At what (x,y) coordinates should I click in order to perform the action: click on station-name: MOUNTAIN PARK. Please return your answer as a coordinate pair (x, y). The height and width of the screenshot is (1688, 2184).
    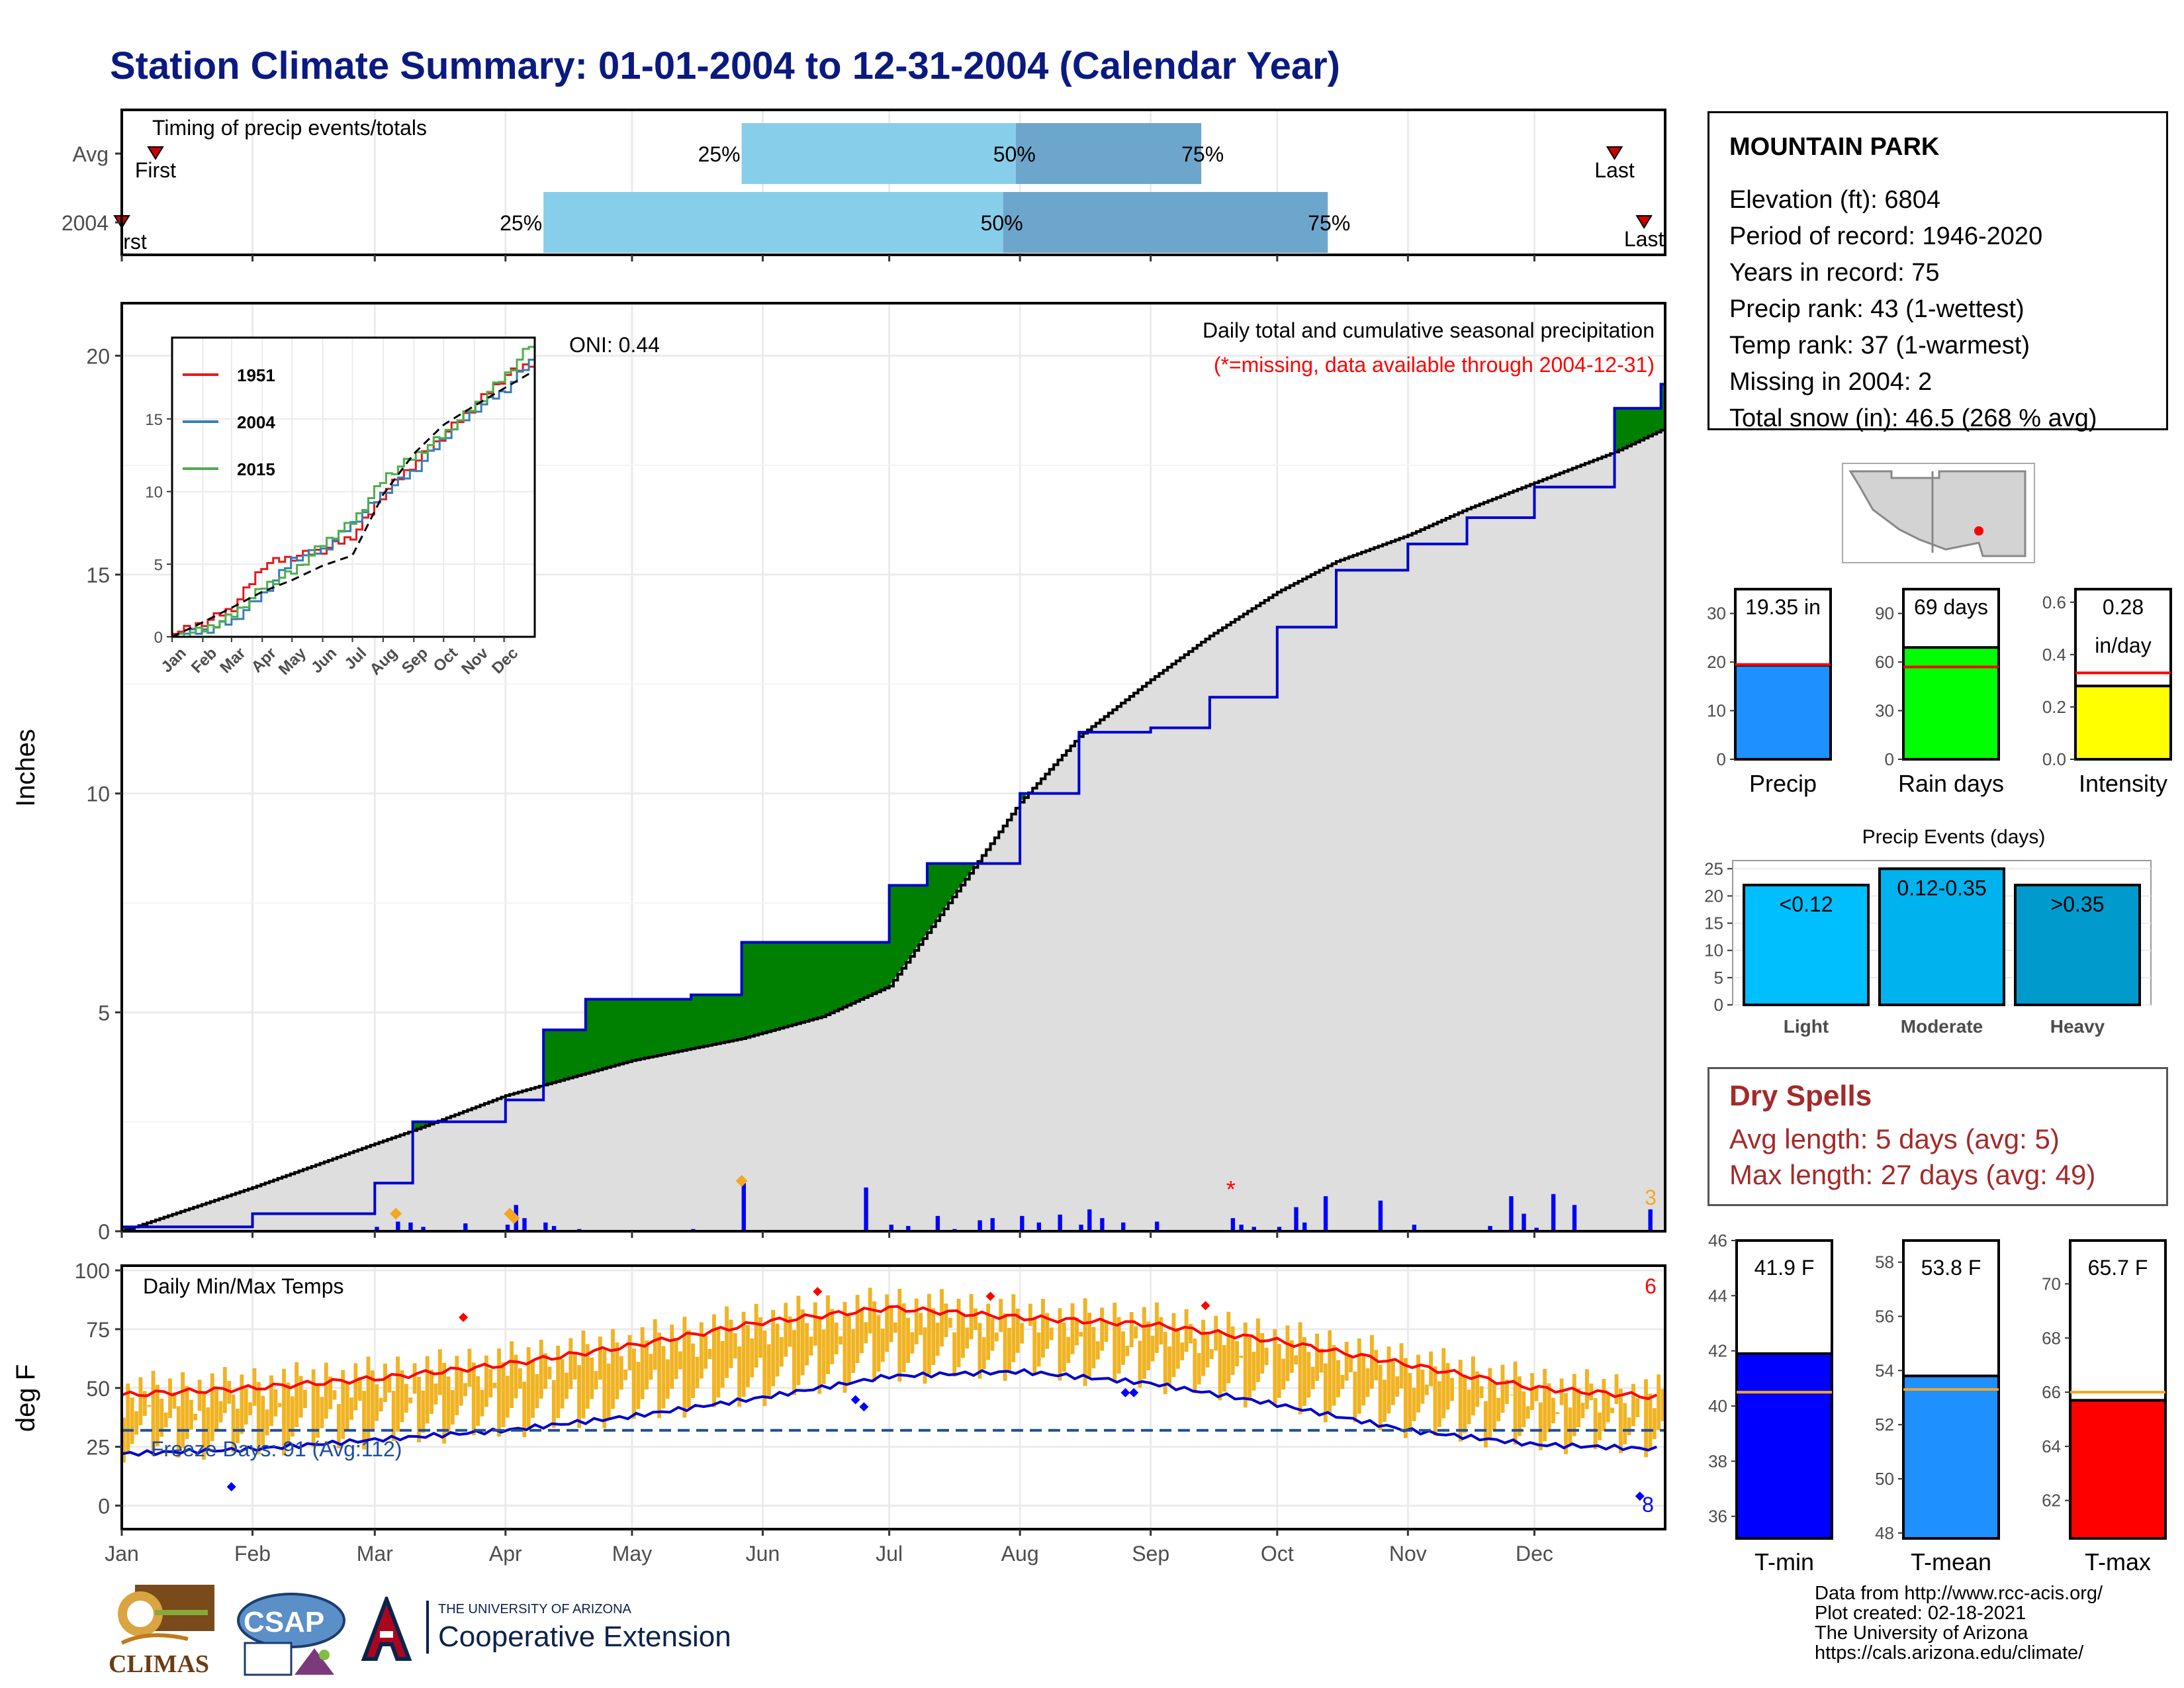
    Looking at the image, I should click on (1834, 147).